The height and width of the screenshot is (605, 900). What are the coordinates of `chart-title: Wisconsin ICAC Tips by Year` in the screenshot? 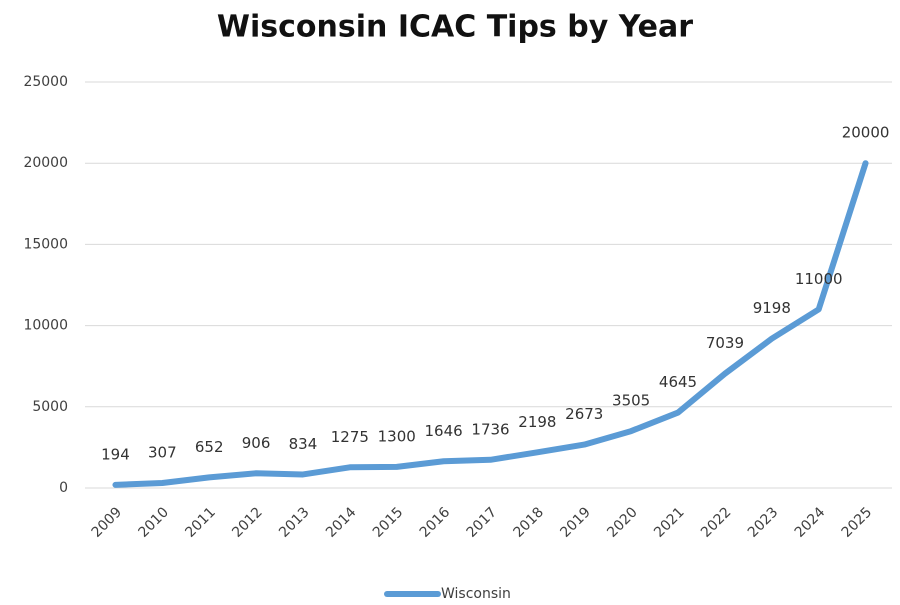 It's located at (455, 27).